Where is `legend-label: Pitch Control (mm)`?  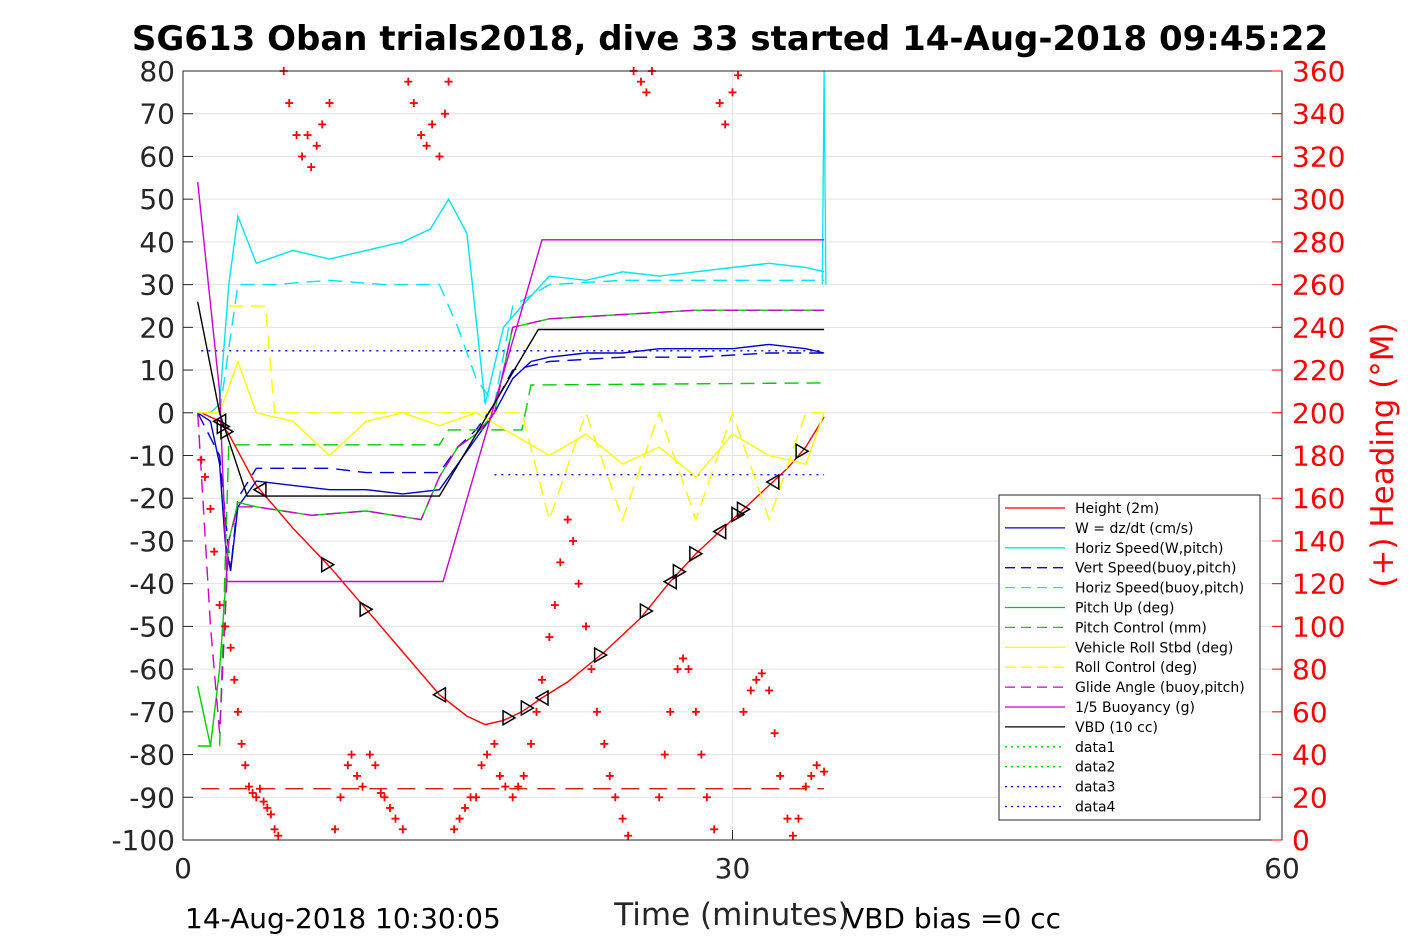 legend-label: Pitch Control (mm) is located at coordinates (1141, 628).